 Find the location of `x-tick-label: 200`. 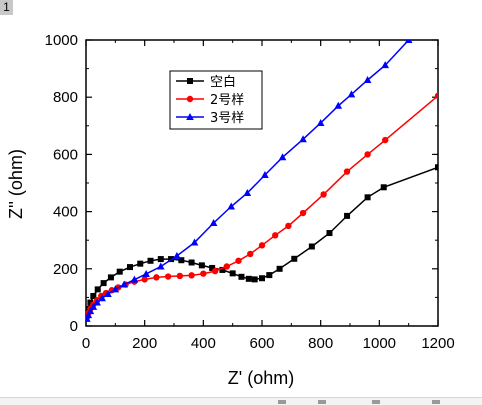

x-tick-label: 200 is located at coordinates (144, 343).